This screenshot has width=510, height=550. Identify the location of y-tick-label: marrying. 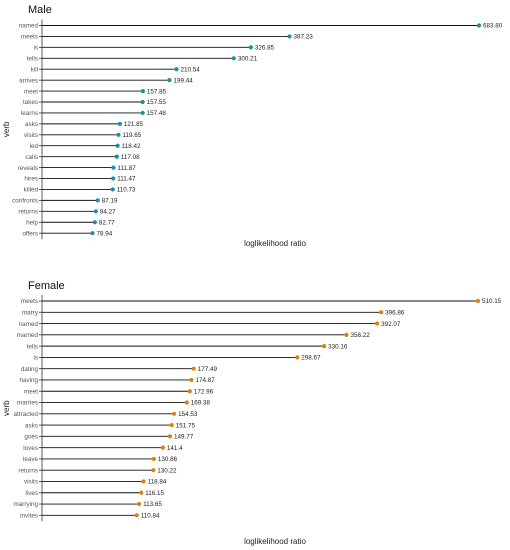
(26, 504).